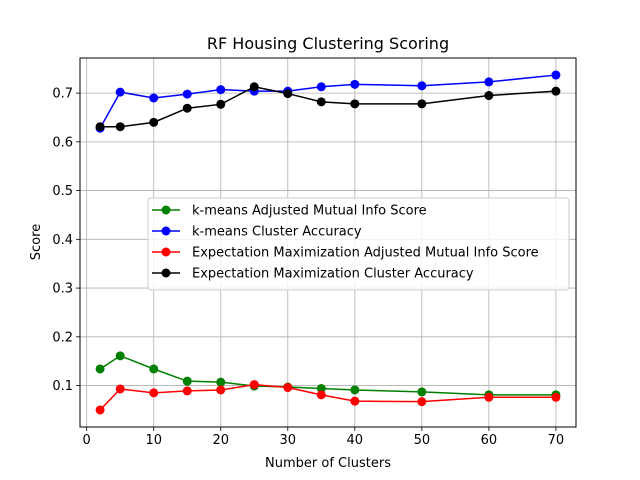 This screenshot has width=640, height=480. Describe the element at coordinates (62, 289) in the screenshot. I see `y-tick-label: 0.3` at that location.